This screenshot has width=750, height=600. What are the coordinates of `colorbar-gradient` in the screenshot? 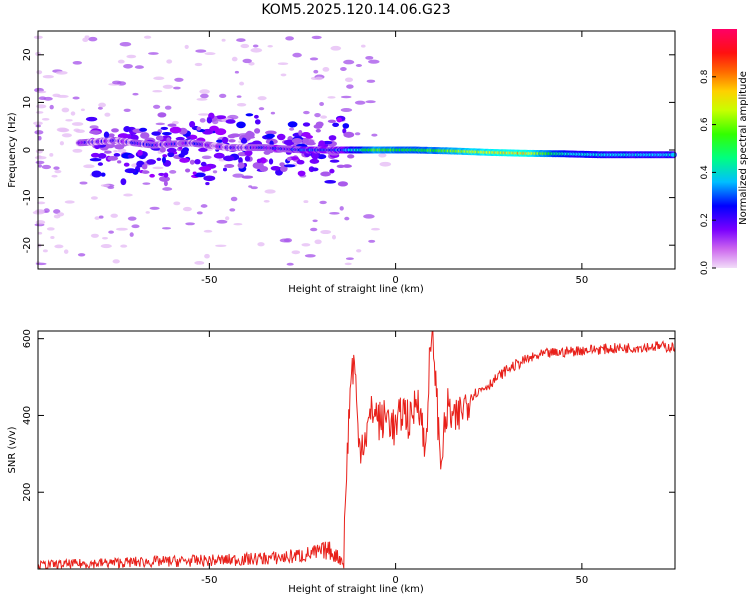 It's located at (724, 148).